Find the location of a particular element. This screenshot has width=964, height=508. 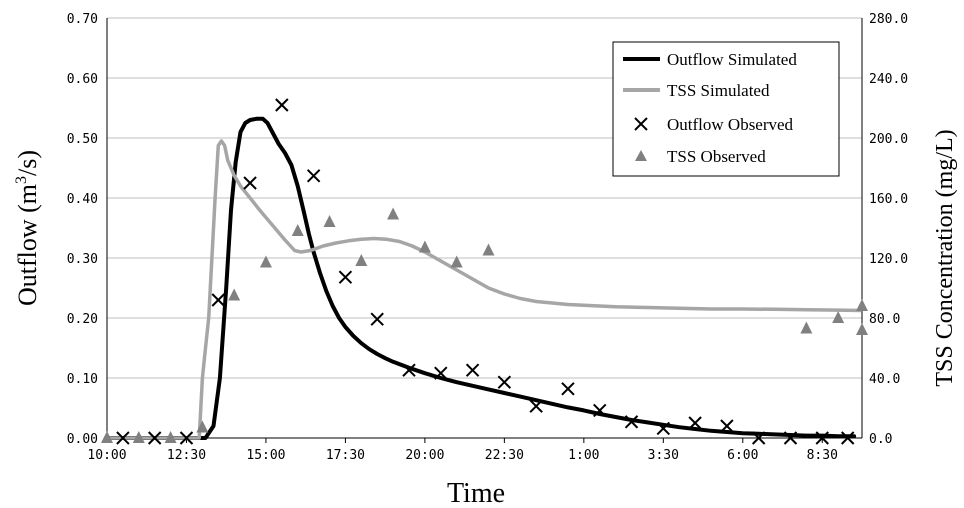

y-axis-left-title: Outflow (m3/s) is located at coordinates (27, 228).